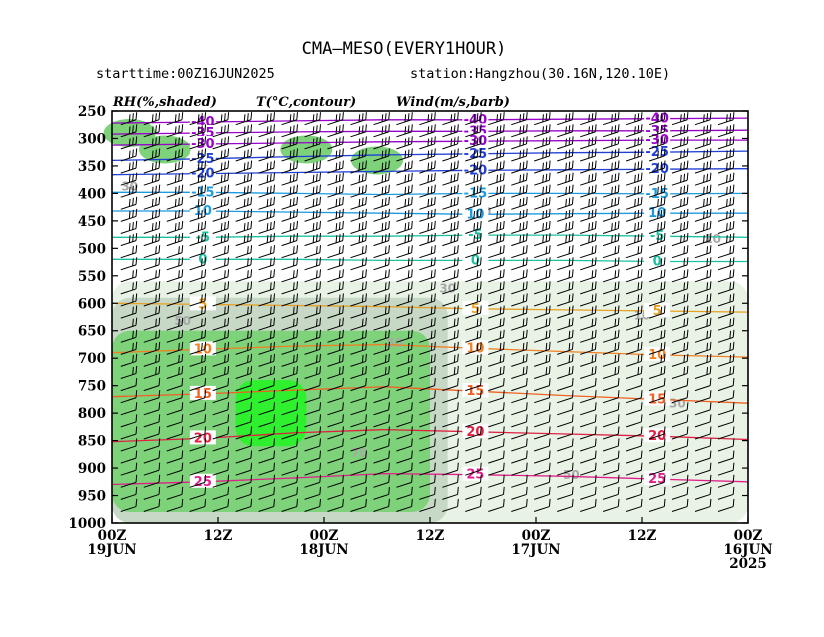 This screenshot has height=637, width=824. I want to click on temperature-legend: T(°C,contour), so click(306, 102).